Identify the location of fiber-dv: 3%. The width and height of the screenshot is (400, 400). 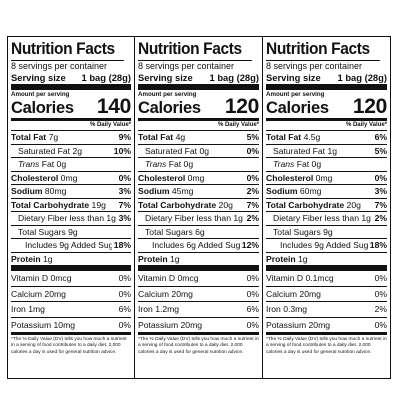
(124, 218).